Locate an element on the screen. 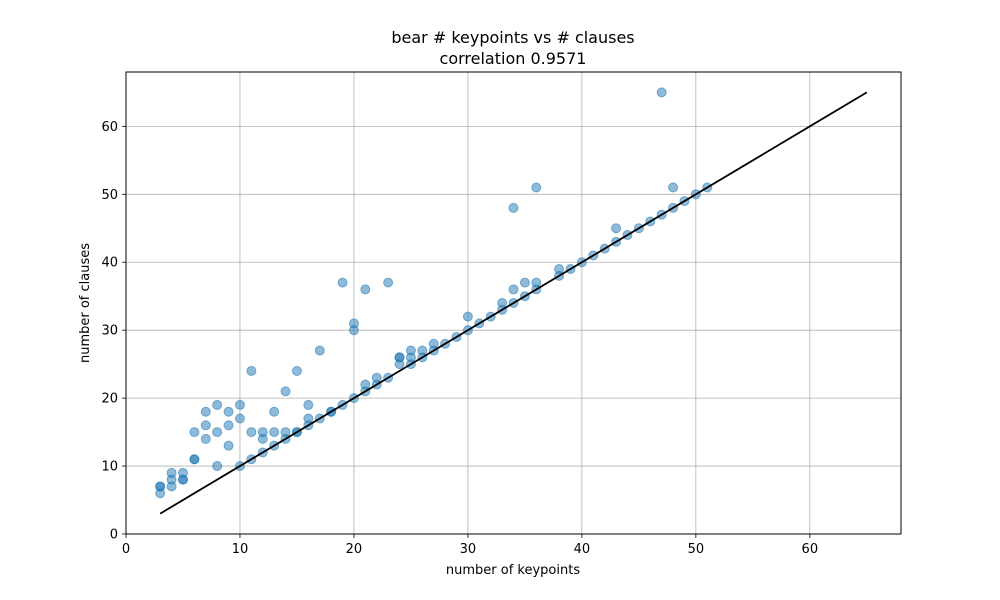 Image resolution: width=1000 pixels, height=600 pixels. y-axis-label: number of clauses is located at coordinates (85, 303).